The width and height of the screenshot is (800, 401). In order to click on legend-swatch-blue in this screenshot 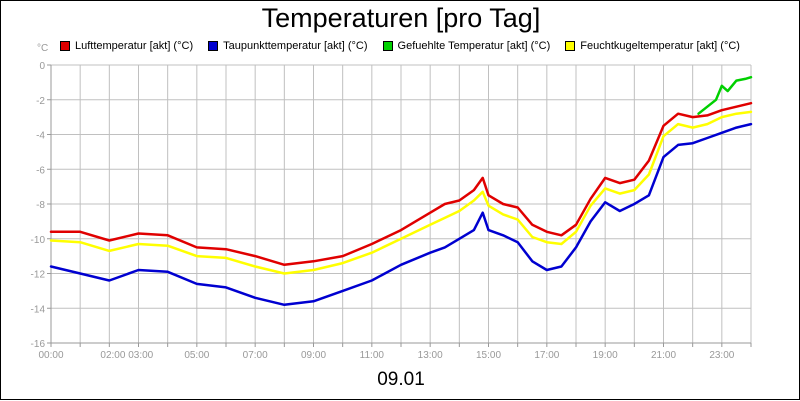, I will do `click(213, 46)`.